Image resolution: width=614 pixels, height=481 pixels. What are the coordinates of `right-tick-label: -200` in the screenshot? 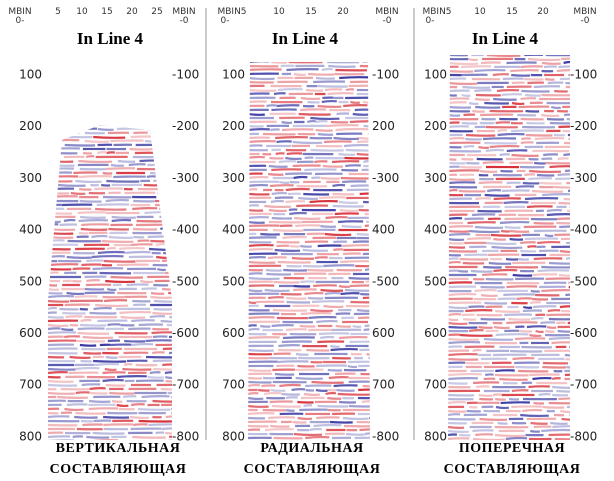 It's located at (583, 126).